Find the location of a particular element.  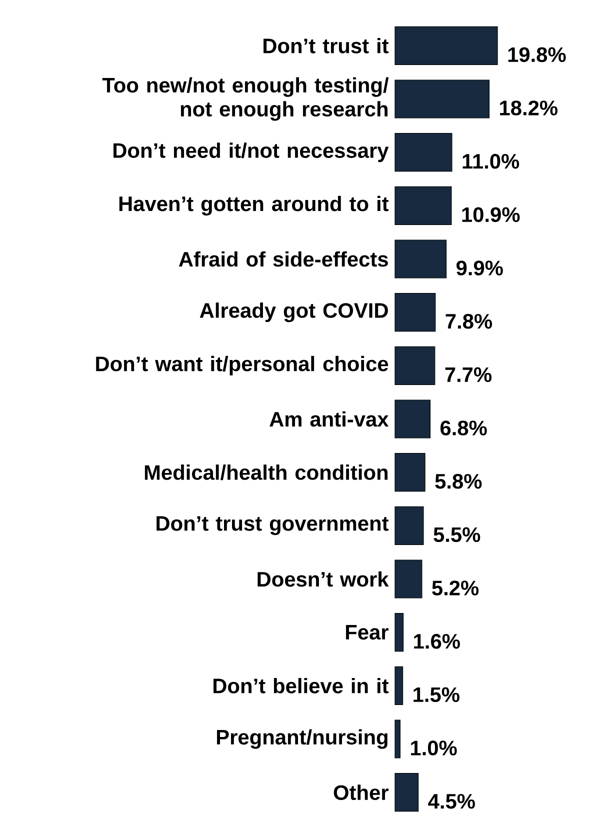

data-label: 18.2% is located at coordinates (529, 108).